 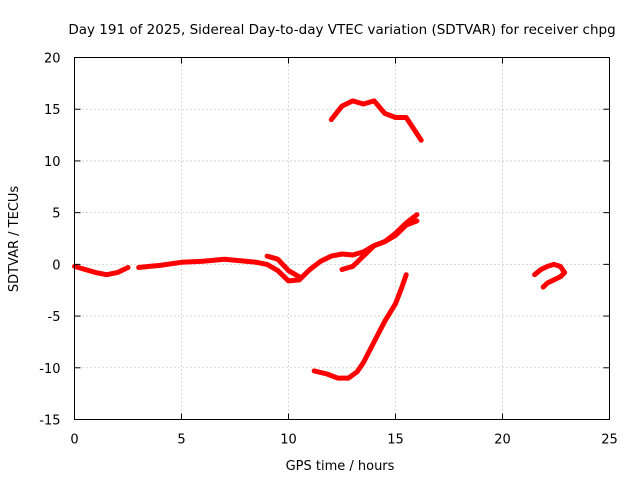 What do you see at coordinates (609, 440) in the screenshot?
I see `x-tick-label: 25` at bounding box center [609, 440].